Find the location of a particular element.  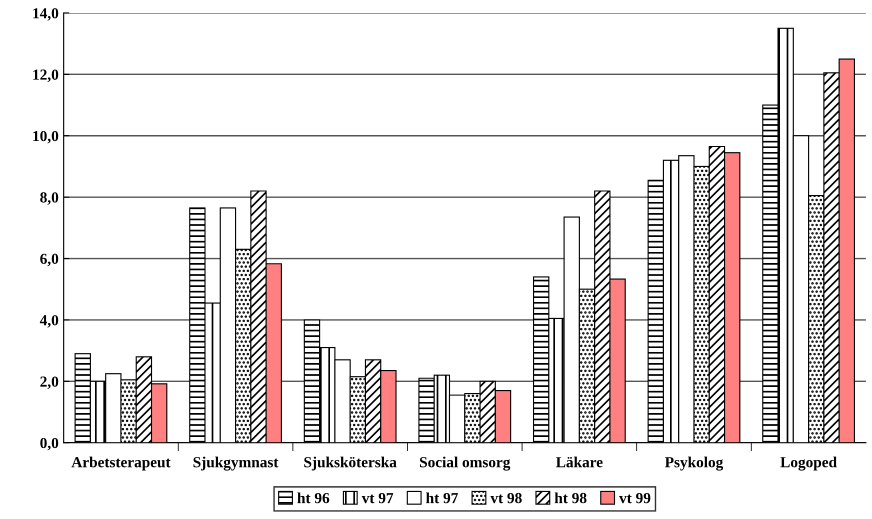

x-tick-label: Arbetsterapeut is located at coordinates (121, 463).